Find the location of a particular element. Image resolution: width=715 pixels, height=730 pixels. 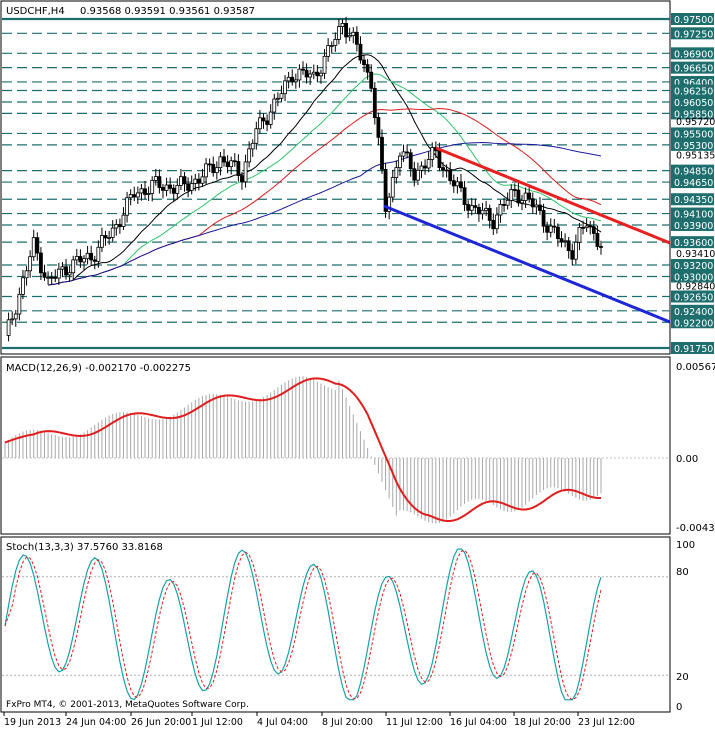

stoch-axis-0: 0 is located at coordinates (679, 707).